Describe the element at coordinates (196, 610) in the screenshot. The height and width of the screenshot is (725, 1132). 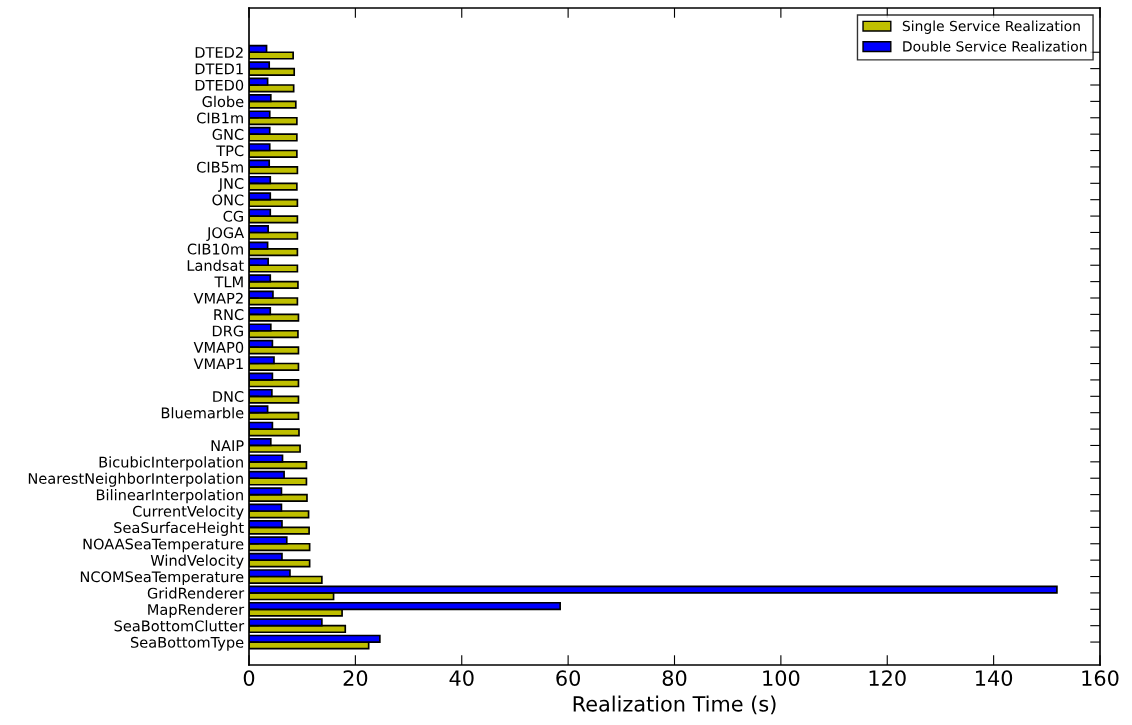
I see `y-tick-label: MapRenderer` at that location.